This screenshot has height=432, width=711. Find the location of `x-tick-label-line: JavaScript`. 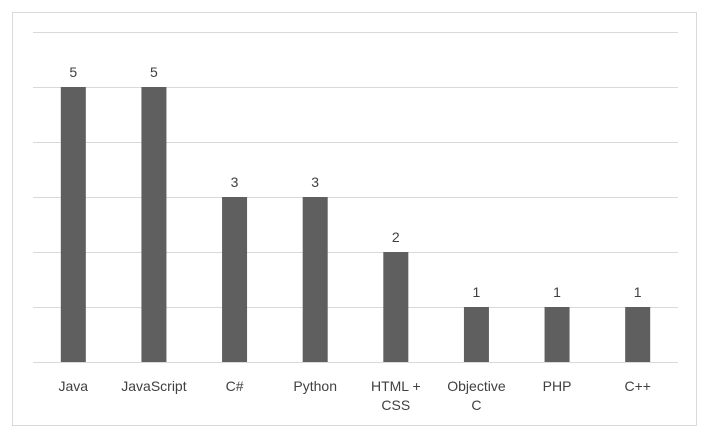

x-tick-label-line: JavaScript is located at coordinates (153, 386).